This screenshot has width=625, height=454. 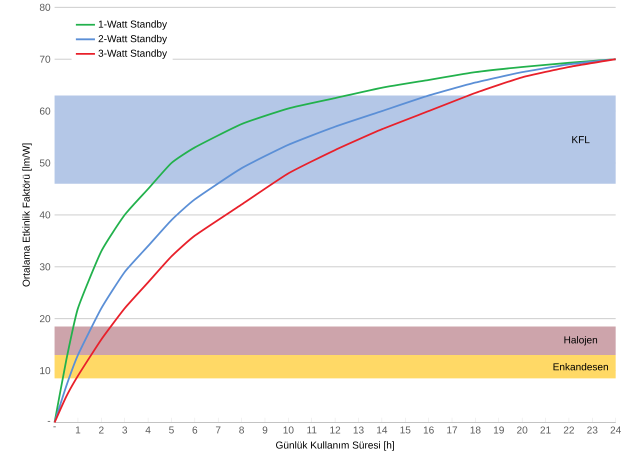 I want to click on x-axis-title: Günlük Kullanım Süresi [h], so click(x=335, y=445).